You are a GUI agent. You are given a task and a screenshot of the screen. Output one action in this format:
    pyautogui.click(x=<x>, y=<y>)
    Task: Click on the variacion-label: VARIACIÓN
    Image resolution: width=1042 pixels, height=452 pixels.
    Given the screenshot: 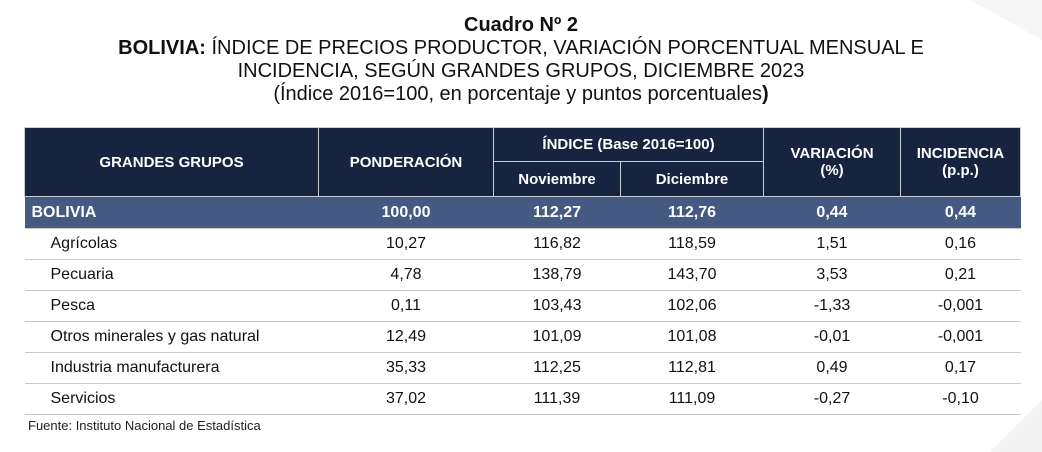 What is the action you would take?
    pyautogui.click(x=832, y=153)
    